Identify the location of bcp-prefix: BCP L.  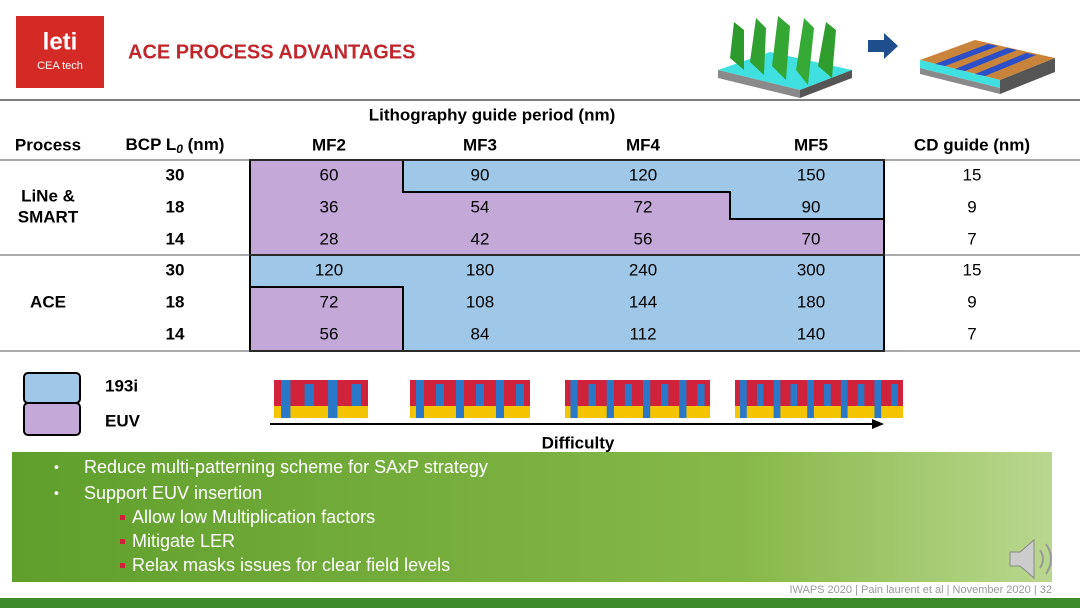
(151, 144).